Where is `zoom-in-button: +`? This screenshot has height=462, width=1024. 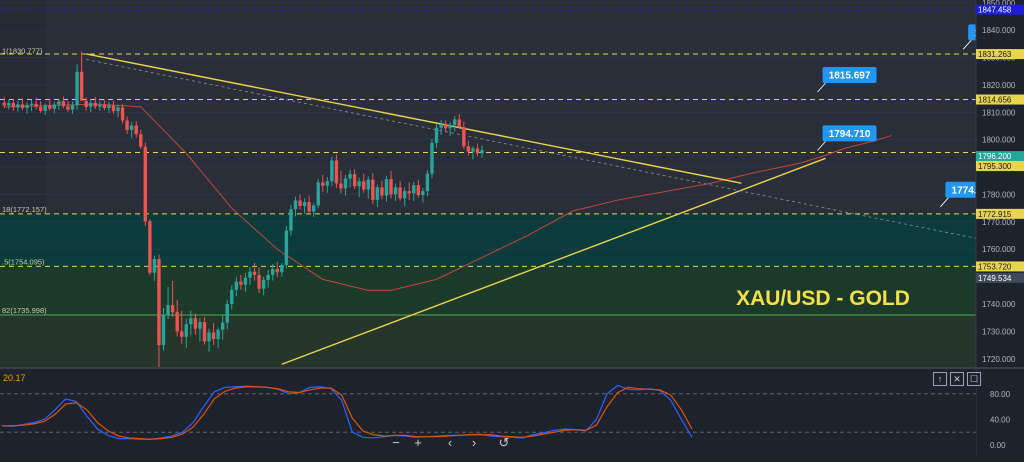
zoom-in-button: + is located at coordinates (418, 442).